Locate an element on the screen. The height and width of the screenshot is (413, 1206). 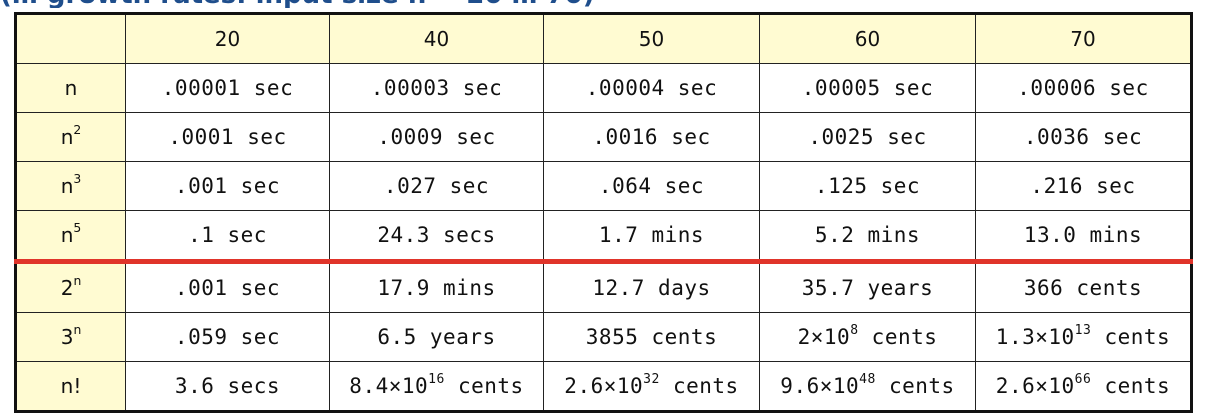
table-cell: 5.2 mins is located at coordinates (867, 236).